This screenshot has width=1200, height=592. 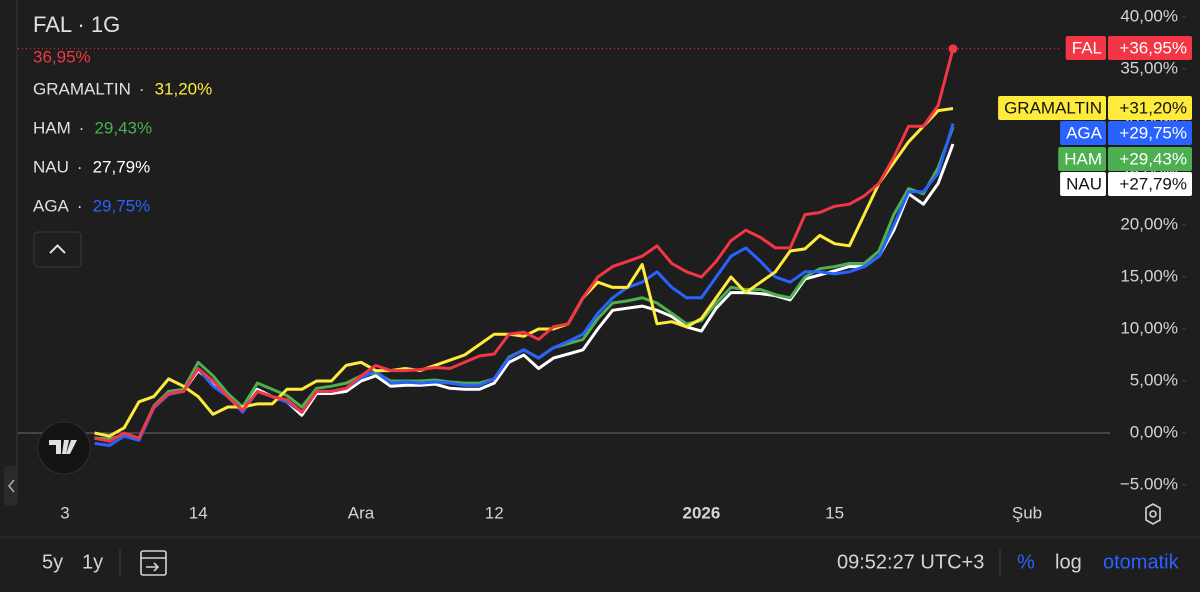 I want to click on date-range-button, so click(x=153, y=563).